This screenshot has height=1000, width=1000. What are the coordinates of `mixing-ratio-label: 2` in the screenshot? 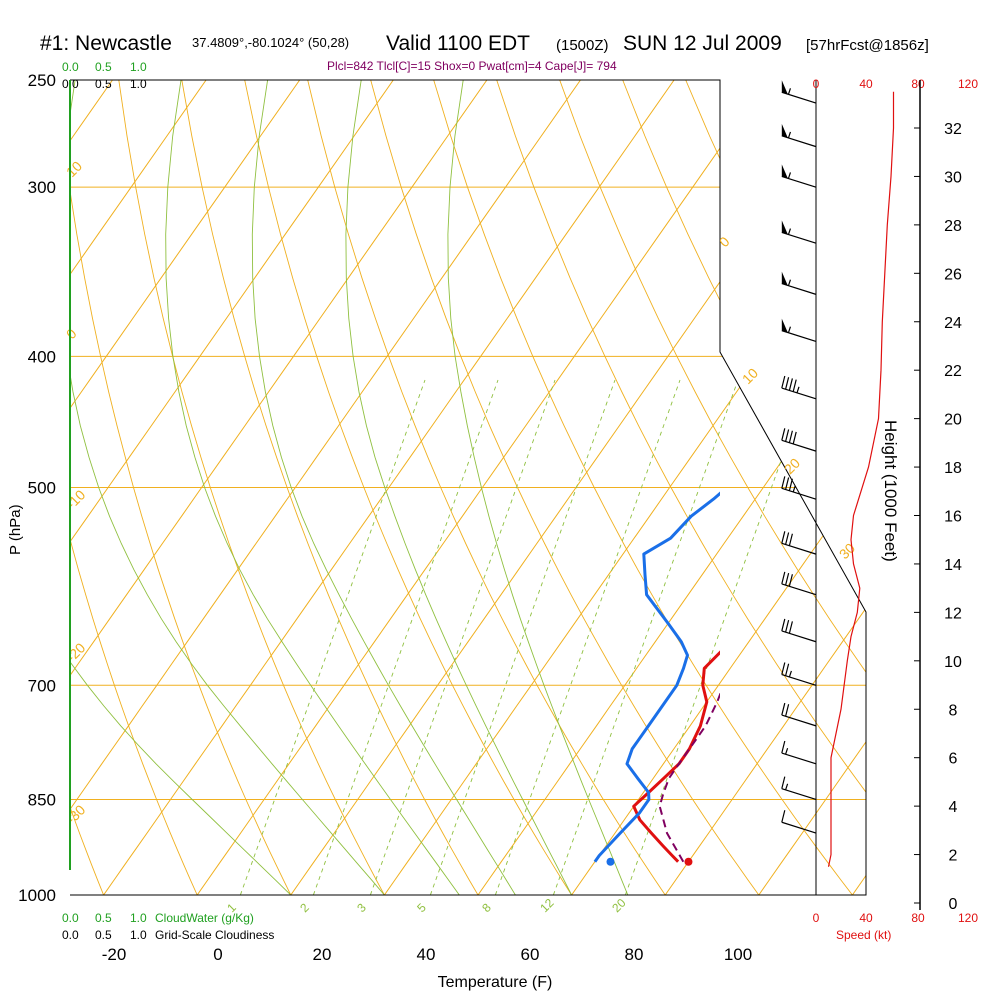 It's located at (304, 907).